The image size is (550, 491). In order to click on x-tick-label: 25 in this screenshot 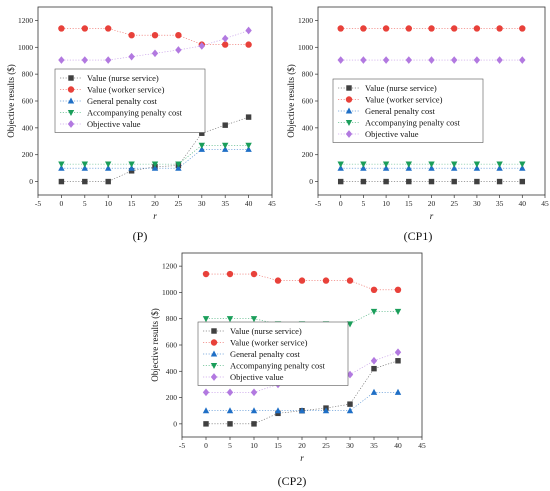, I will do `click(179, 203)`.